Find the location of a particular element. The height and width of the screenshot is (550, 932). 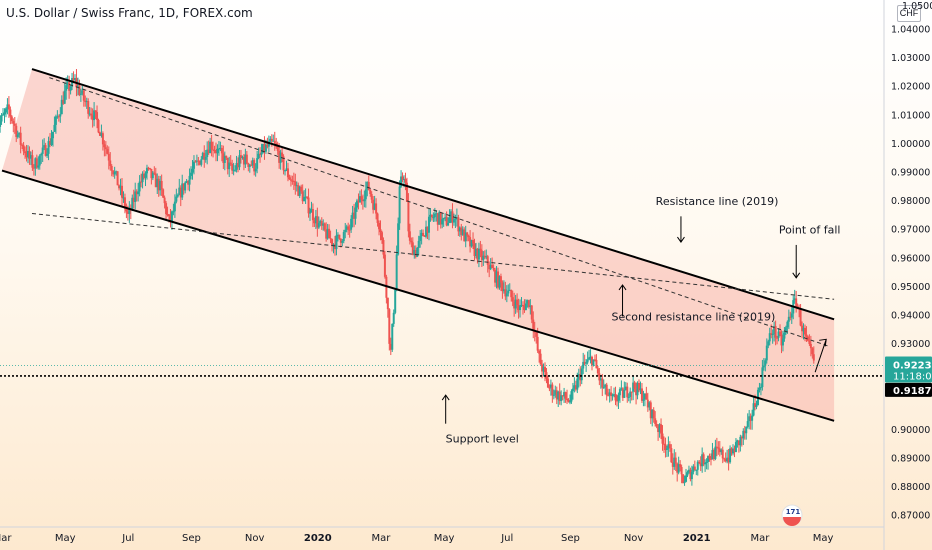

current-price-tag is located at coordinates (908, 369).